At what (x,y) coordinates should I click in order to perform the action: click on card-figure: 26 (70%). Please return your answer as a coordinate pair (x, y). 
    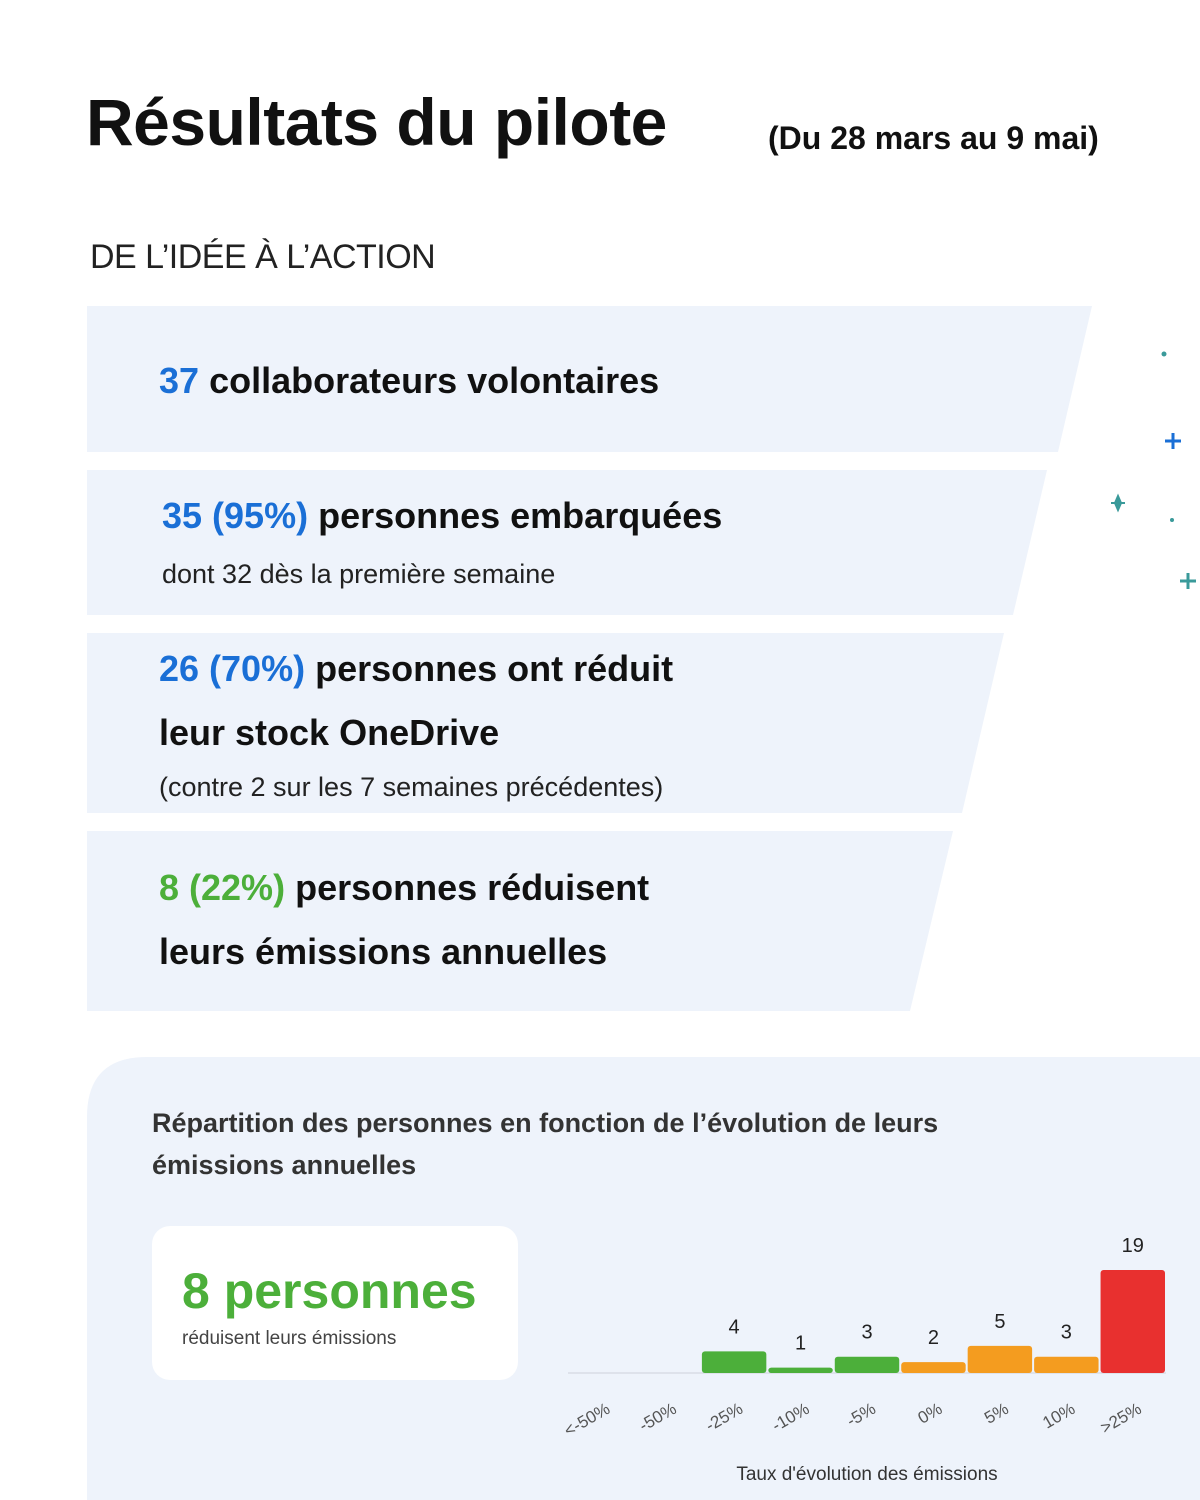
    Looking at the image, I should click on (232, 668).